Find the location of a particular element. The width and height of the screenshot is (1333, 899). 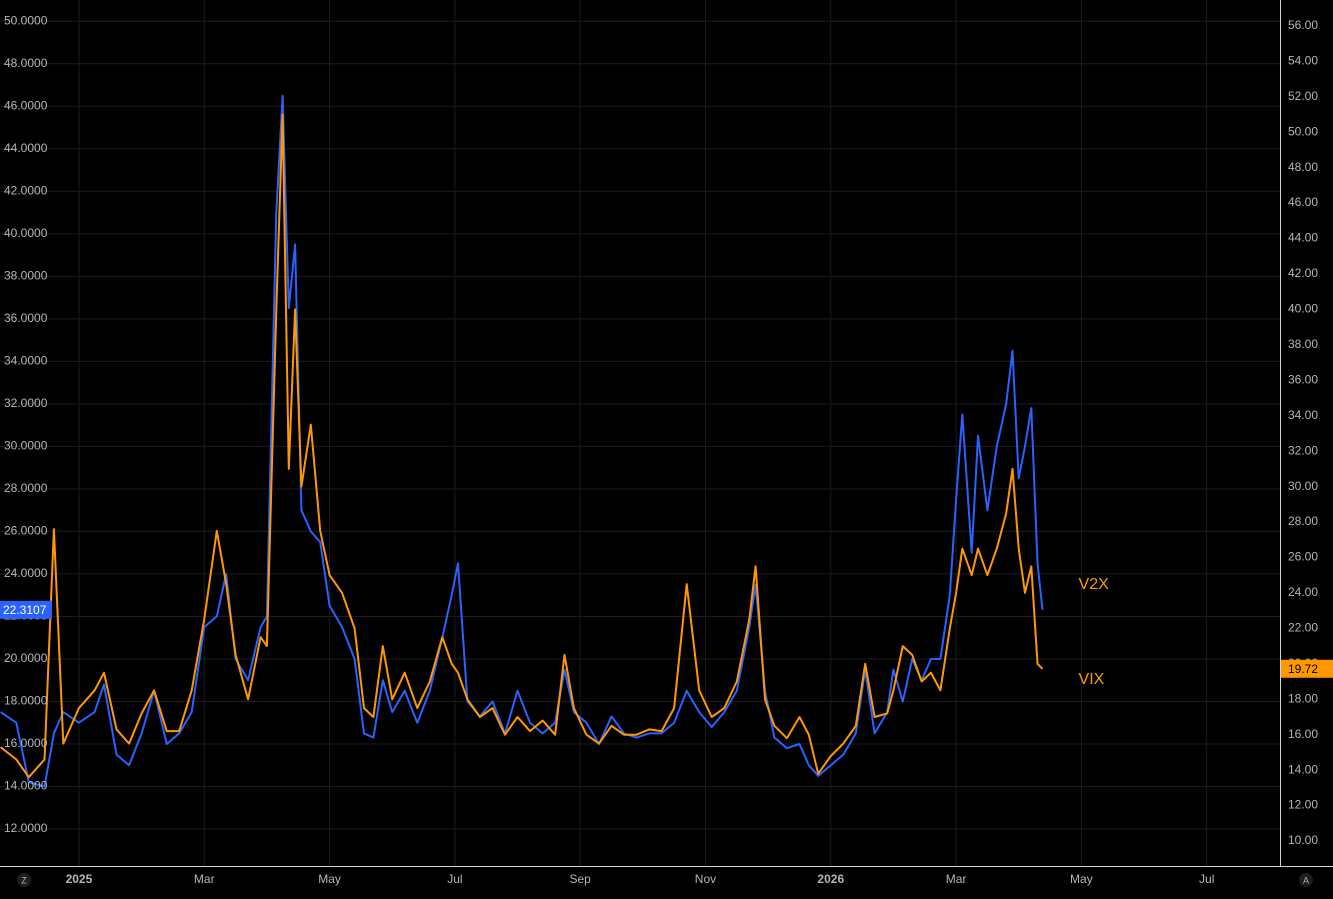

y2-tick-label: 22.00 is located at coordinates (1303, 628).